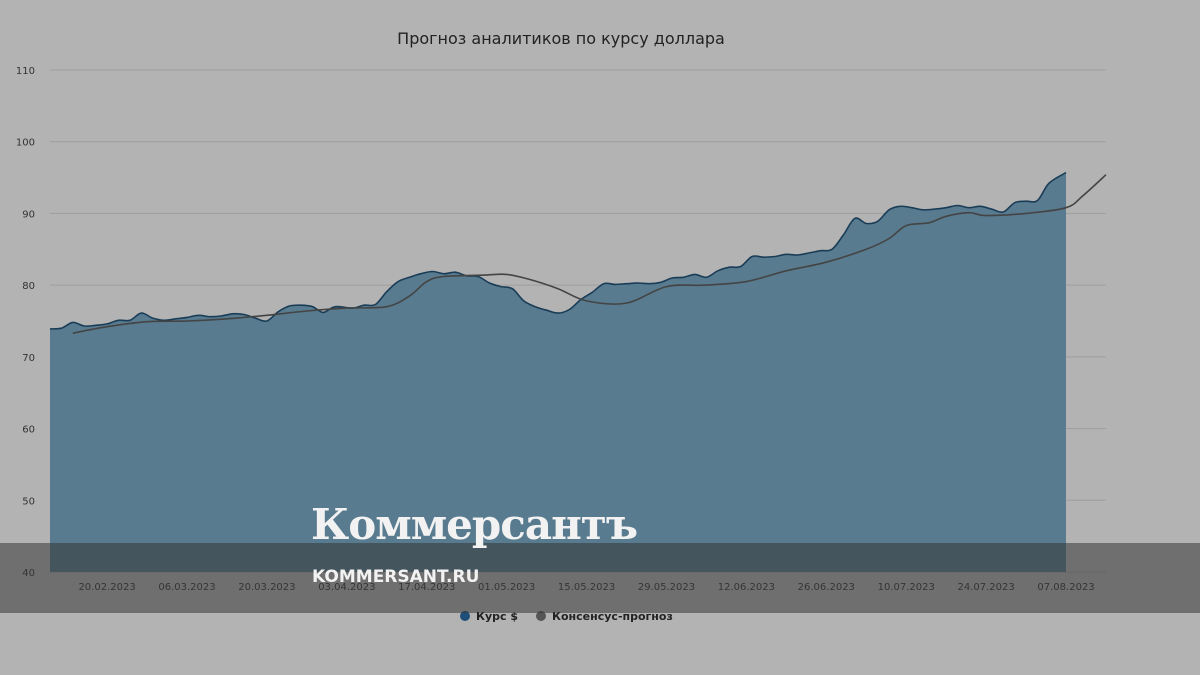 The height and width of the screenshot is (675, 1200). Describe the element at coordinates (465, 616) in the screenshot. I see `legend-marker-usd` at that location.